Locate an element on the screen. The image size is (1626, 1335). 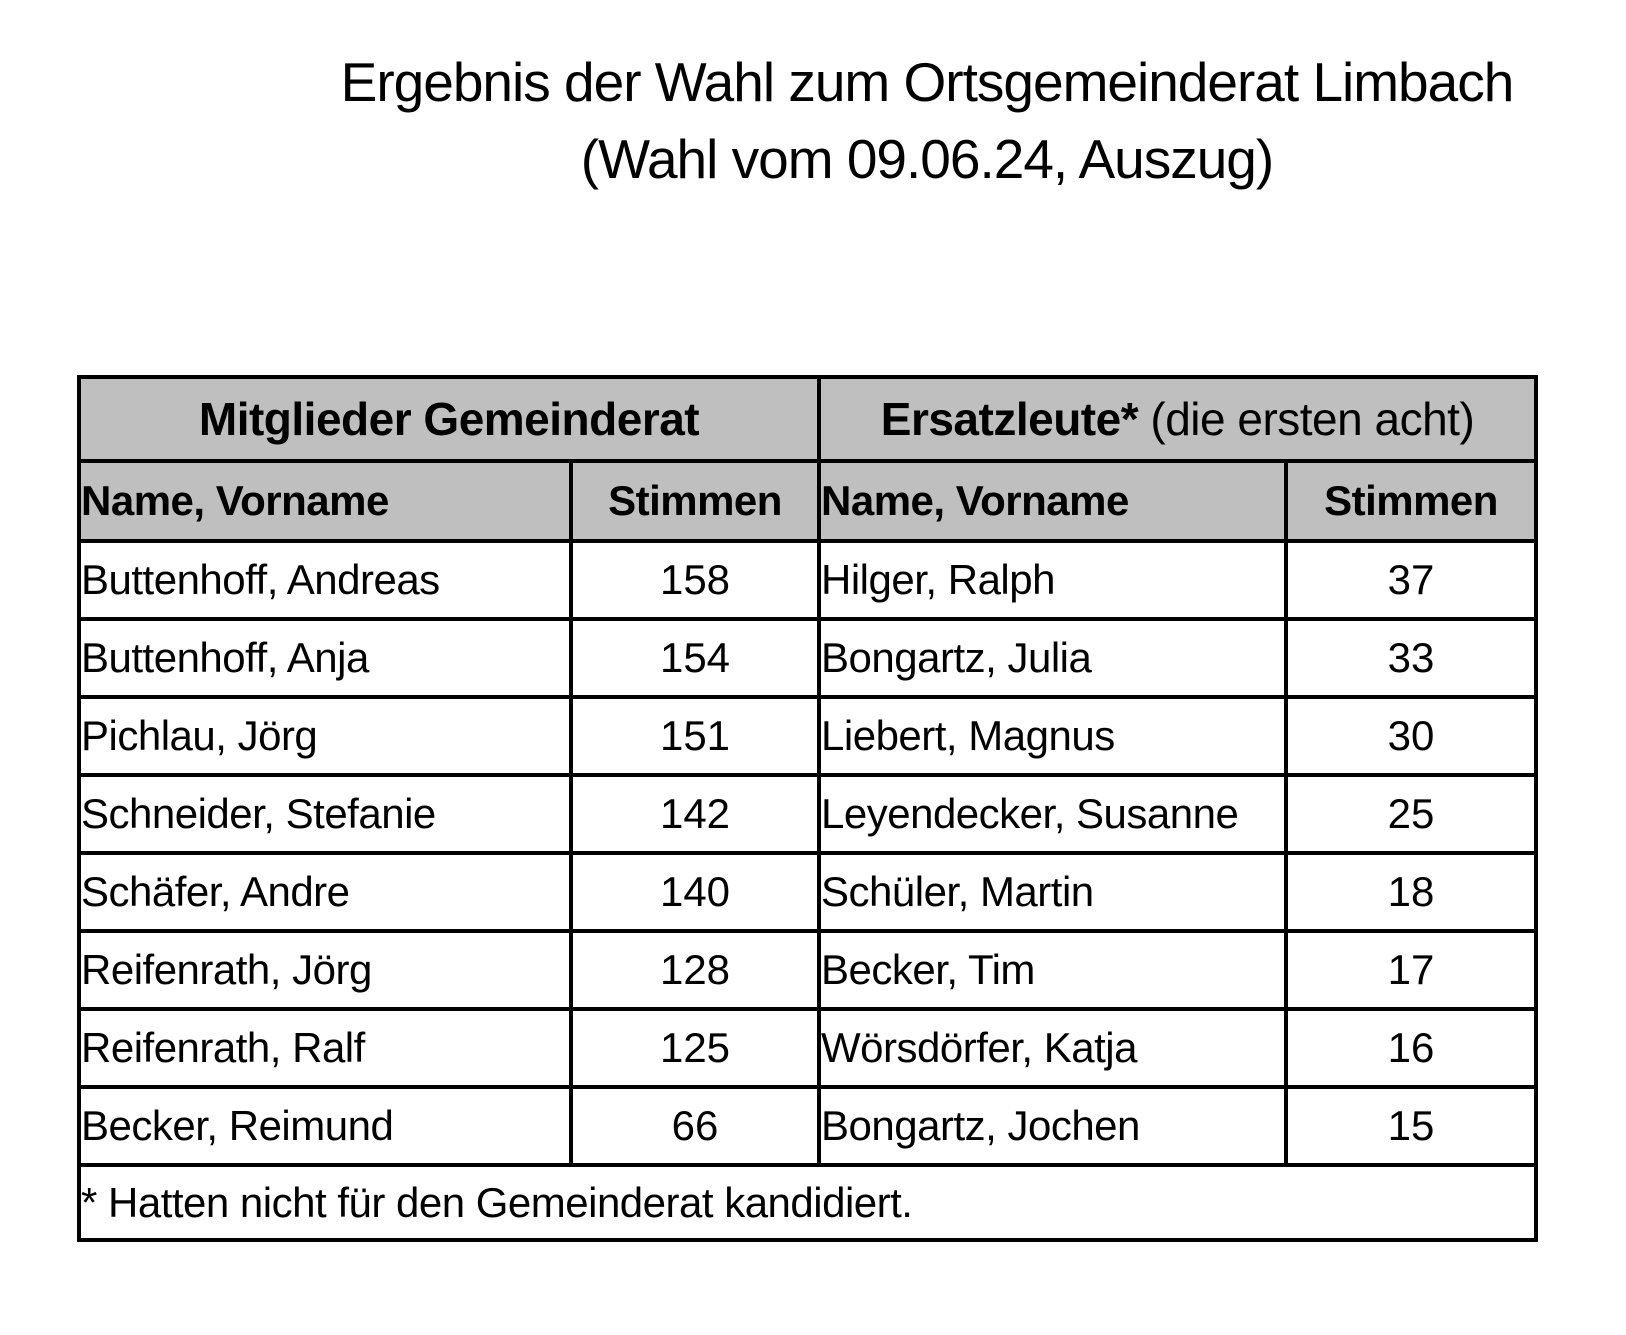
member-name: Schneider, Stefanie is located at coordinates (325, 814).